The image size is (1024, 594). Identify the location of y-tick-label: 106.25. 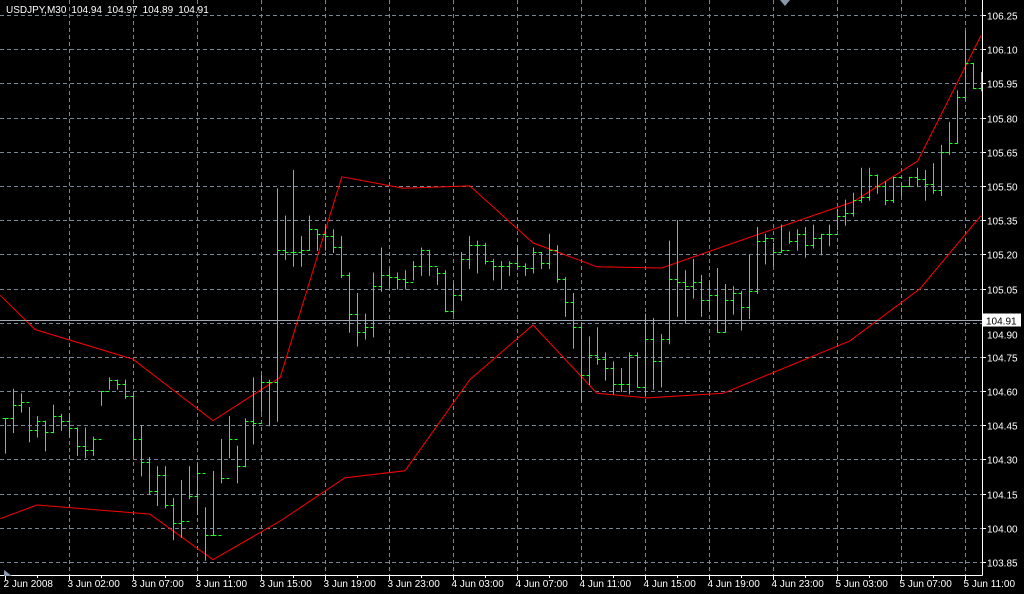
(1002, 17).